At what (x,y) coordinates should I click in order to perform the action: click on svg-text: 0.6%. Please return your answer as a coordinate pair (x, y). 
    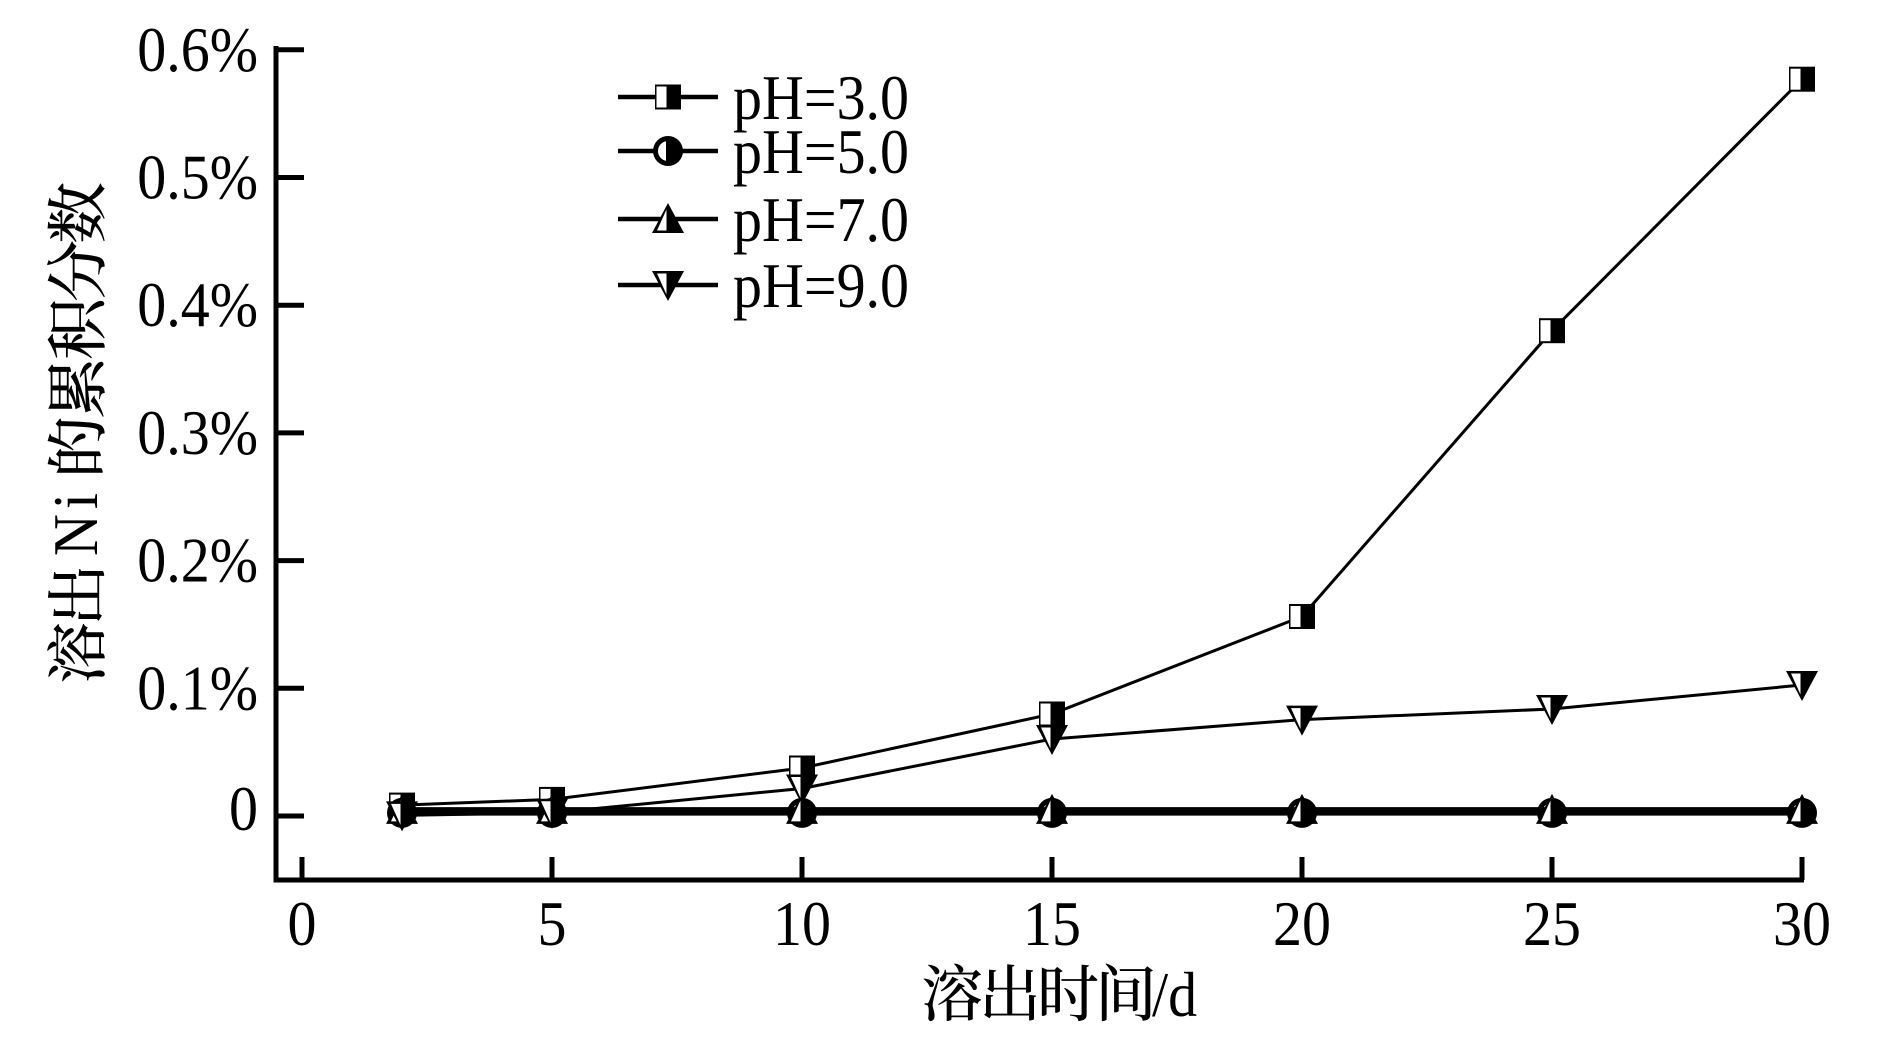
    Looking at the image, I should click on (197, 50).